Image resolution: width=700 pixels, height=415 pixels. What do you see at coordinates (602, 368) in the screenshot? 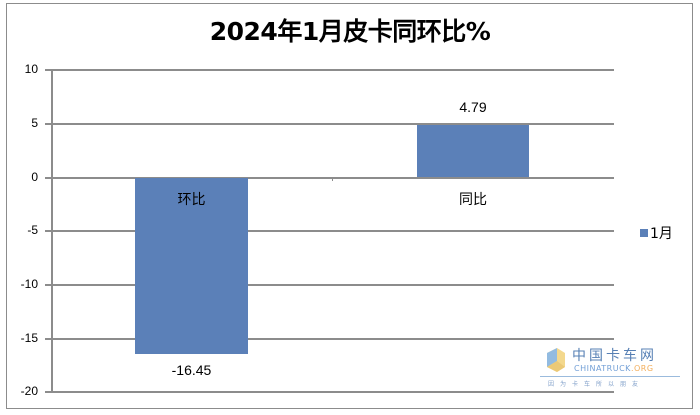
I see `watermark-en-main: CHINATRUCK` at bounding box center [602, 368].